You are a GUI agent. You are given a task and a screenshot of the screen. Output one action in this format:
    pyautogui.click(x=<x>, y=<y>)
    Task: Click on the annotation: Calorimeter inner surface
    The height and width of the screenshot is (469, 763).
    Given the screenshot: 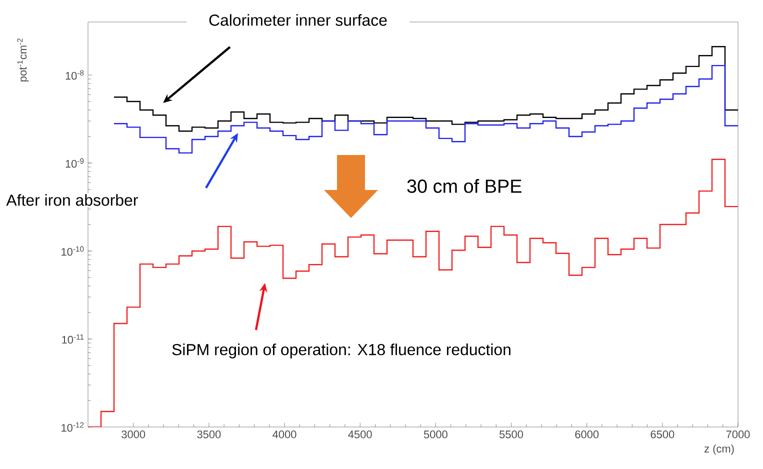 What is the action you would take?
    pyautogui.click(x=298, y=20)
    